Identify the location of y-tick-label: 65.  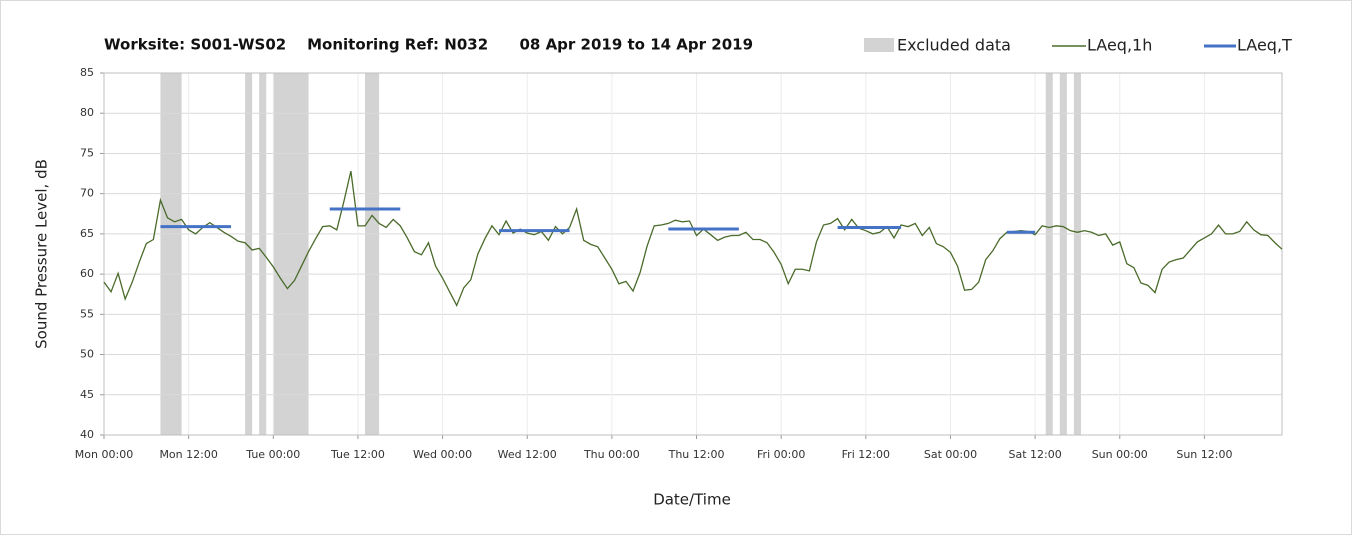
(87, 233).